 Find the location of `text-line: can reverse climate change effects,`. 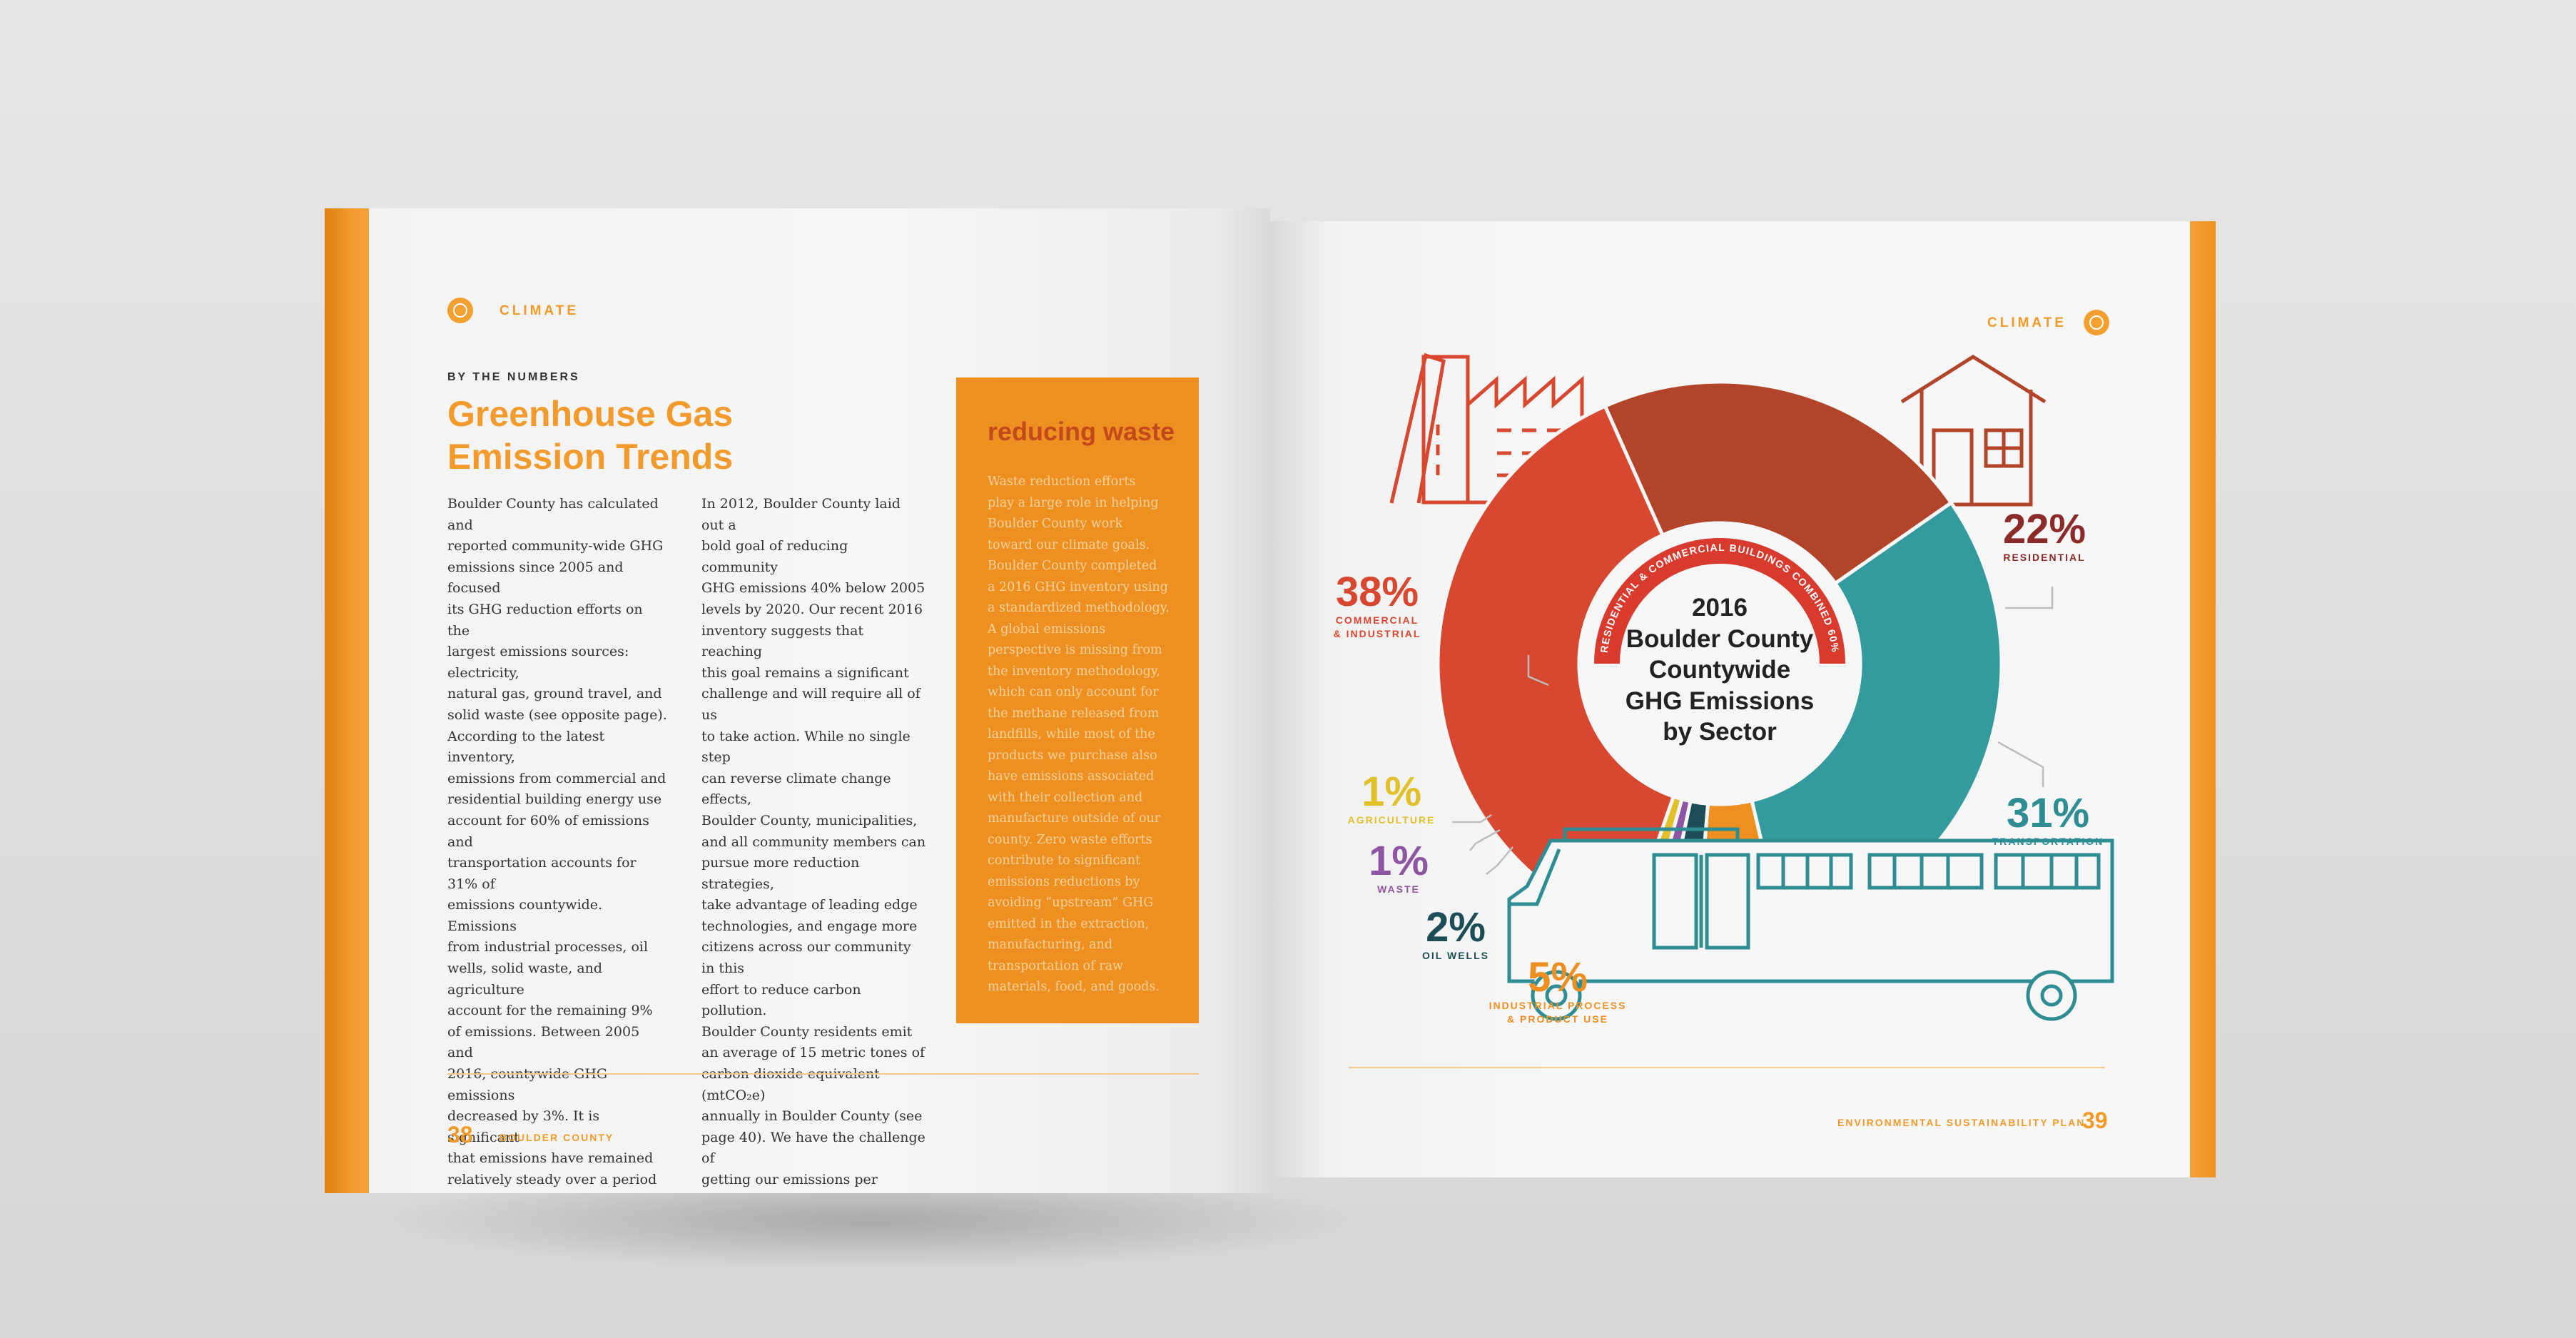

text-line: can reverse climate change effects, is located at coordinates (796, 789).